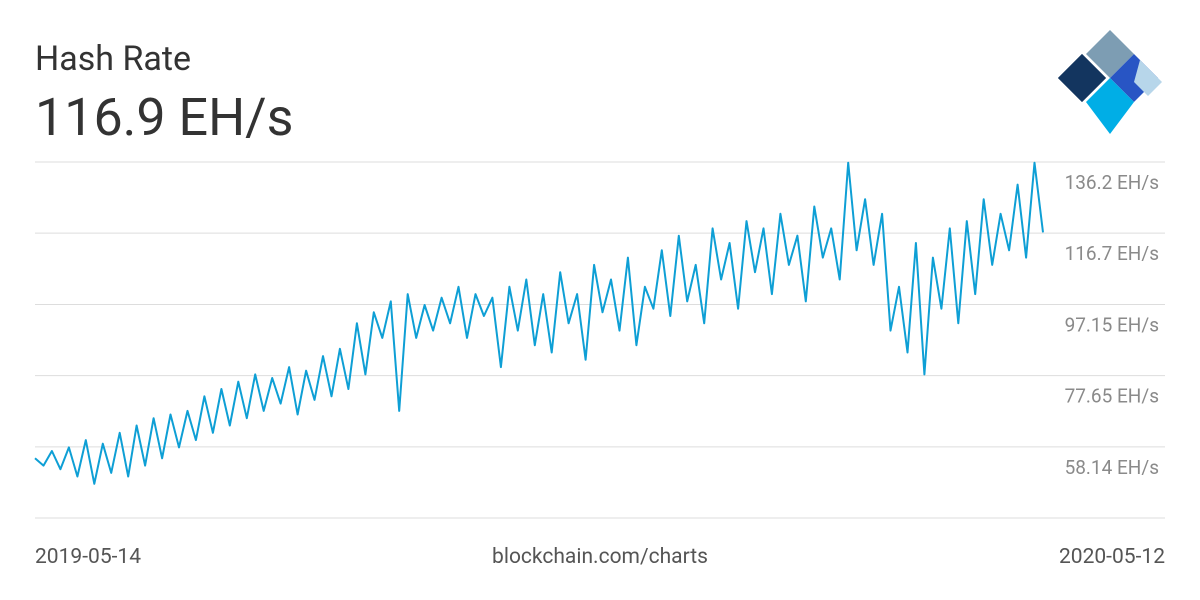  I want to click on start-date: 2019-05-14, so click(88, 557).